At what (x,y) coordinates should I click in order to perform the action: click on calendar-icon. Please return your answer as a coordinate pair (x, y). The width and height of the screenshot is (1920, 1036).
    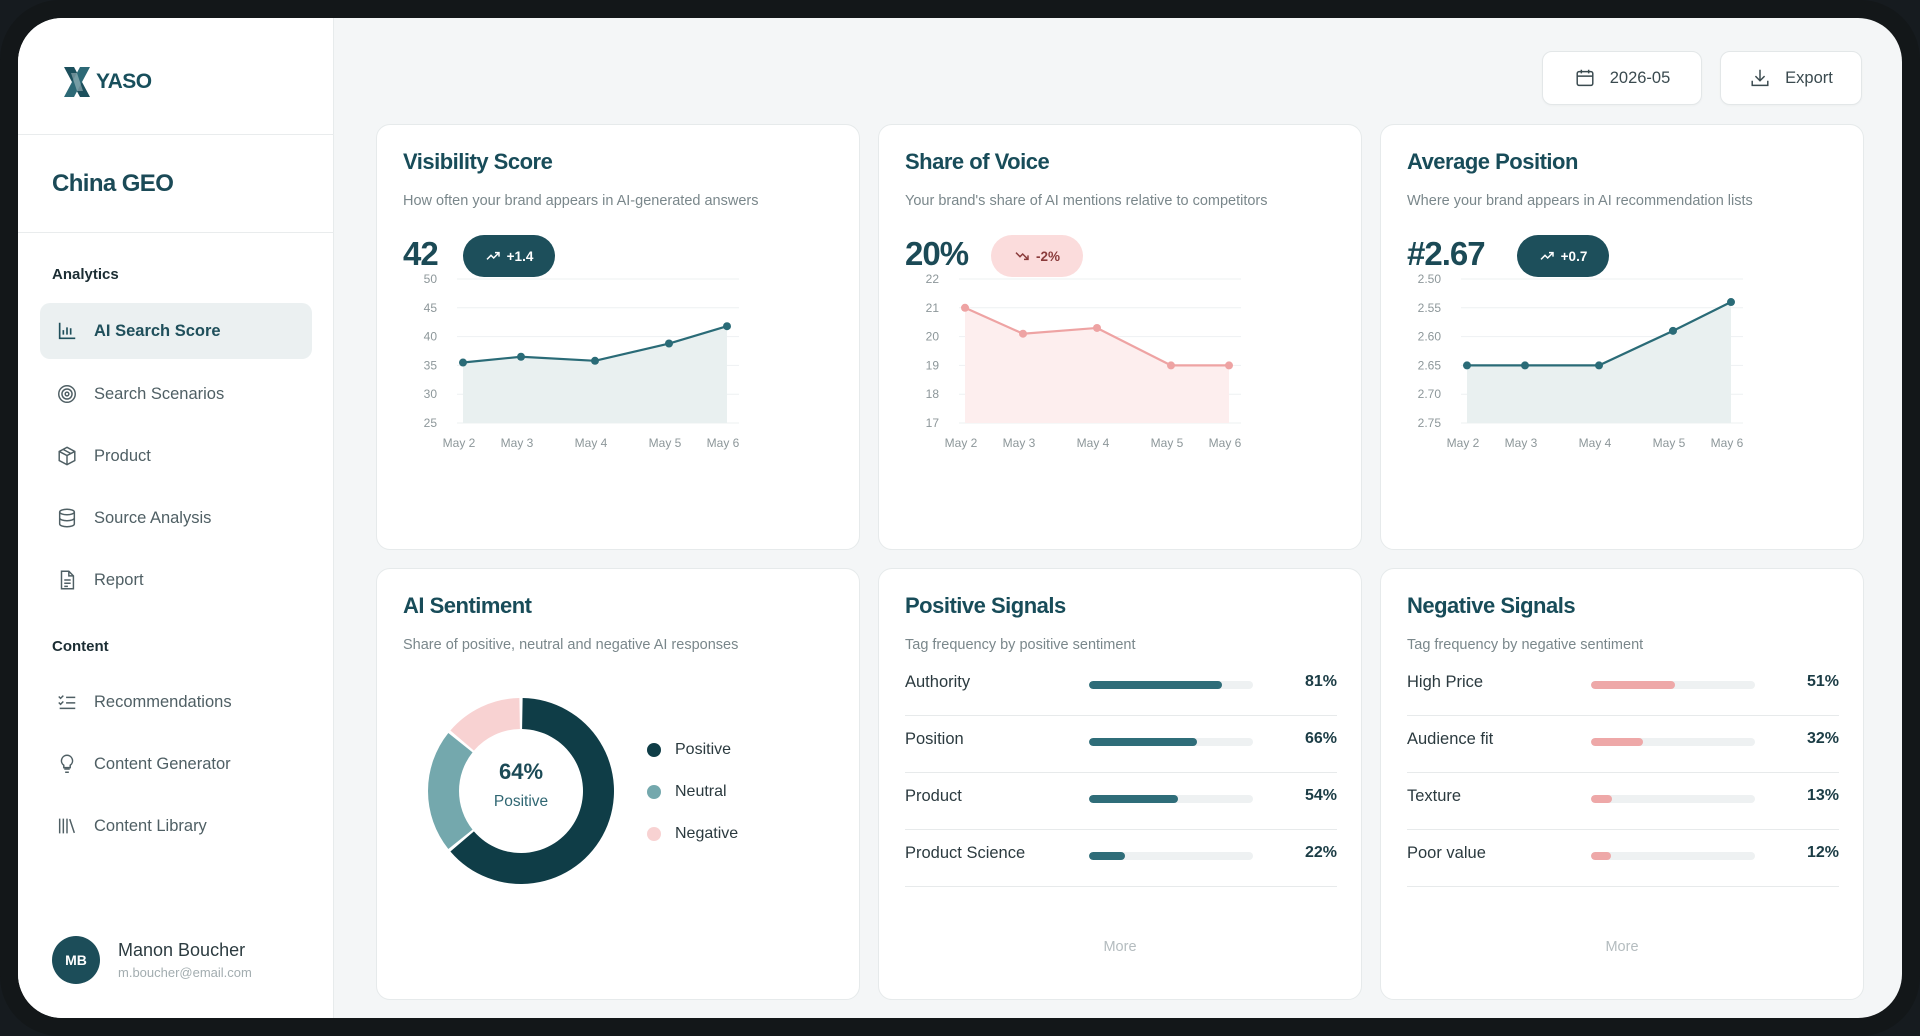
    Looking at the image, I should click on (1585, 78).